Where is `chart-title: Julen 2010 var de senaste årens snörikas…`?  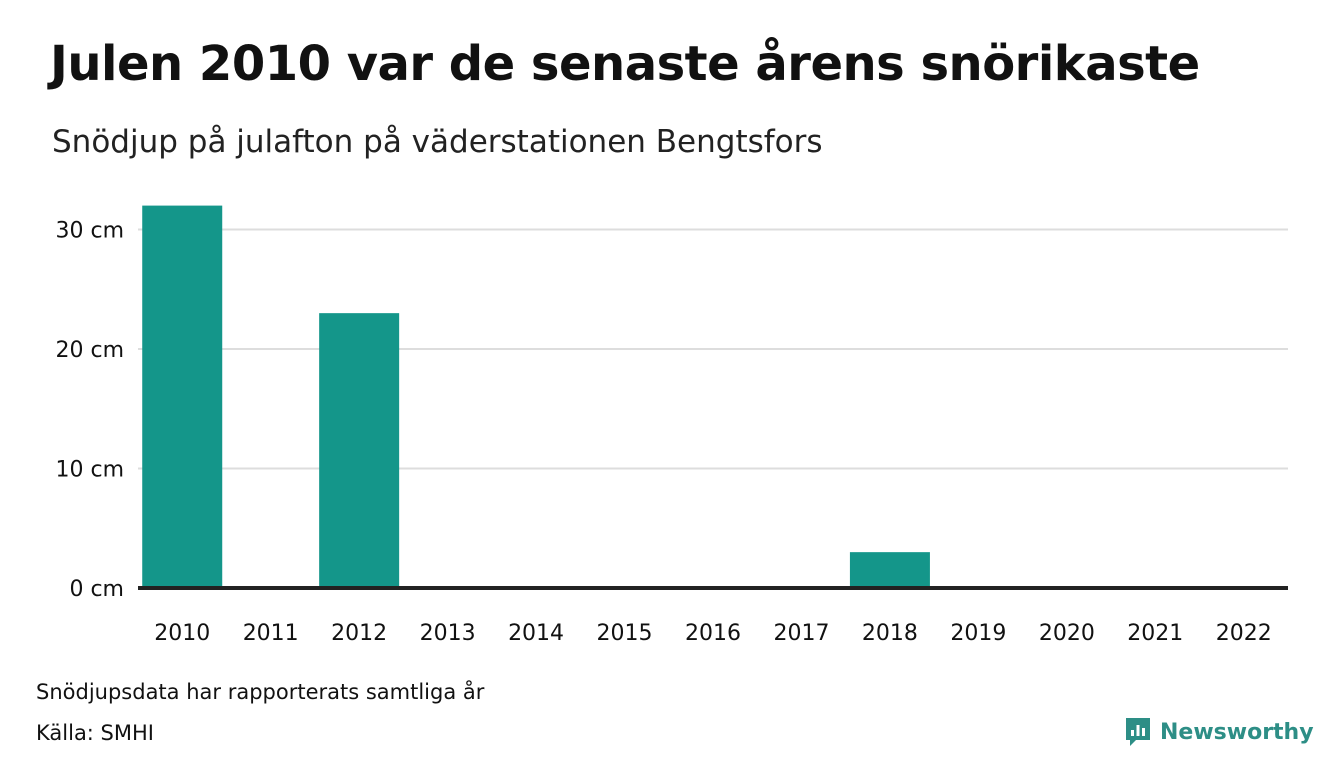 chart-title: Julen 2010 var de senaste årens snörikas… is located at coordinates (625, 64).